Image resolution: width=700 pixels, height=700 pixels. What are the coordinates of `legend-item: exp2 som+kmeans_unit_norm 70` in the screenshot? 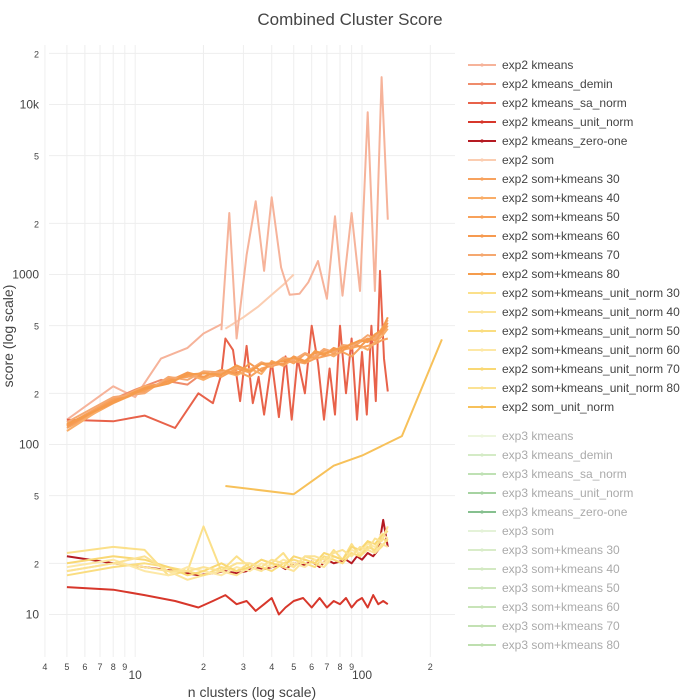 It's located at (574, 369).